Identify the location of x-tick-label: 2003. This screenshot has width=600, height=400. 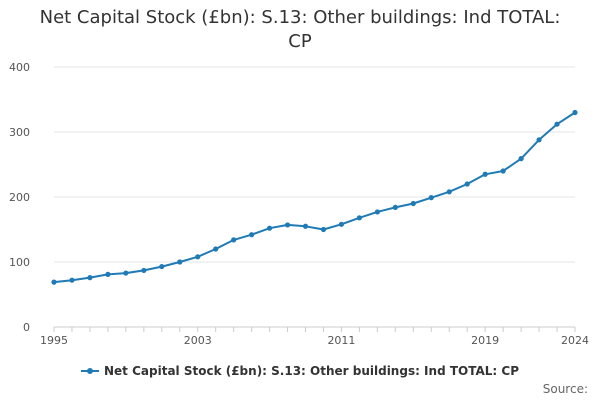
(198, 340).